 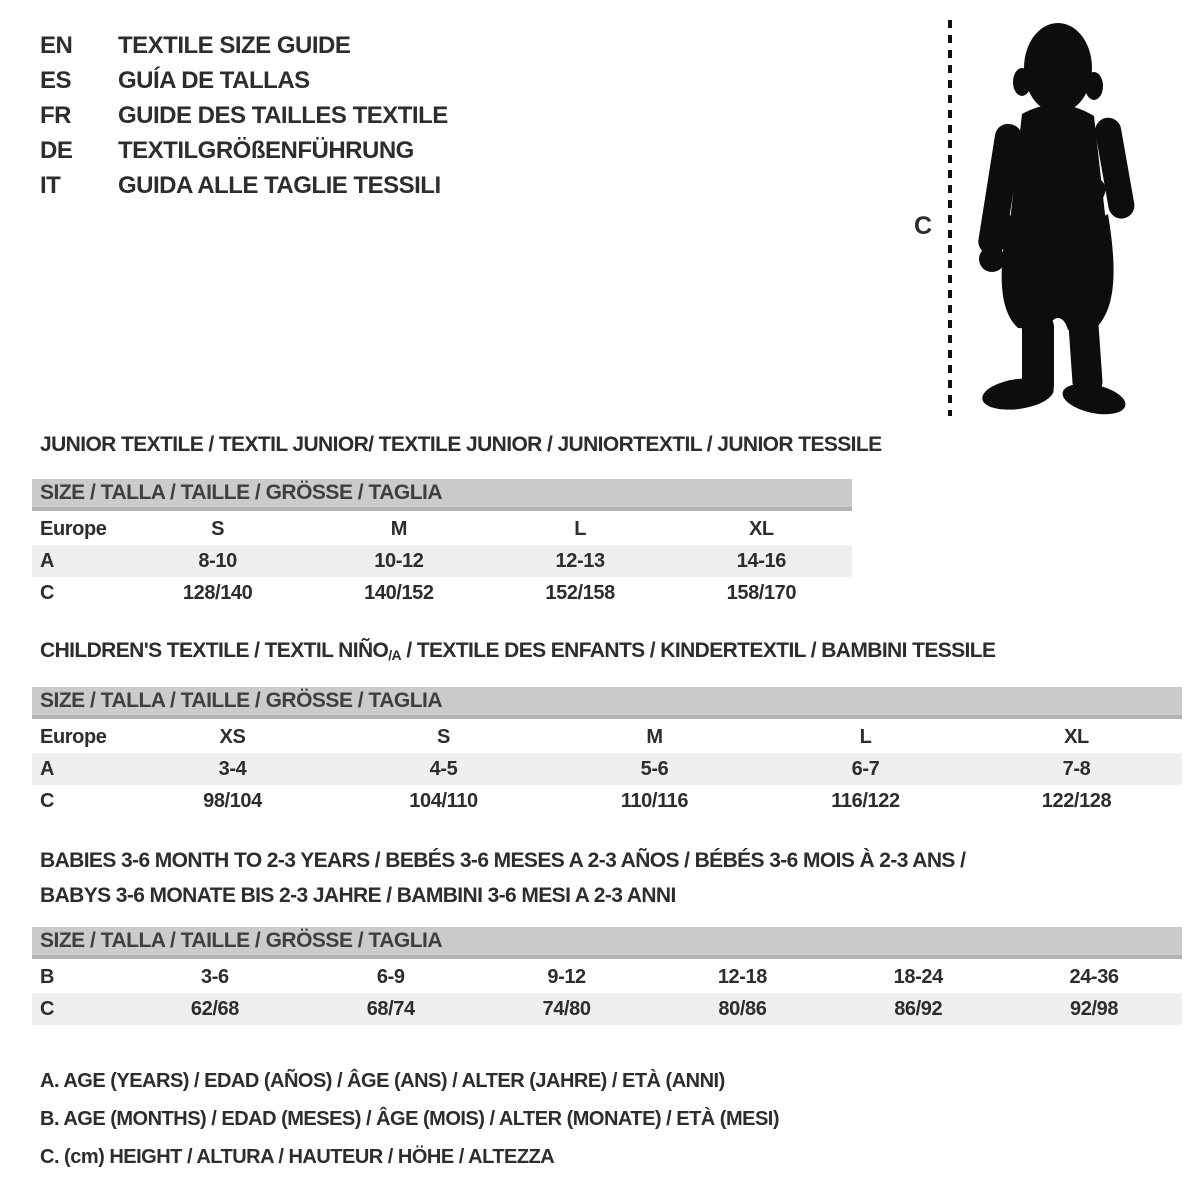 What do you see at coordinates (654, 769) in the screenshot?
I see `age-cell: 5-6` at bounding box center [654, 769].